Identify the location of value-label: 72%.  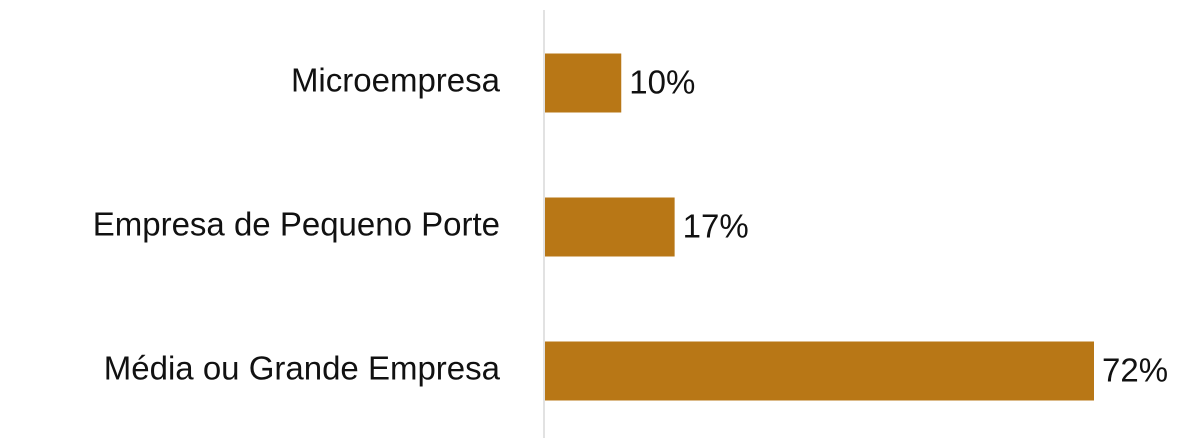
(1135, 370).